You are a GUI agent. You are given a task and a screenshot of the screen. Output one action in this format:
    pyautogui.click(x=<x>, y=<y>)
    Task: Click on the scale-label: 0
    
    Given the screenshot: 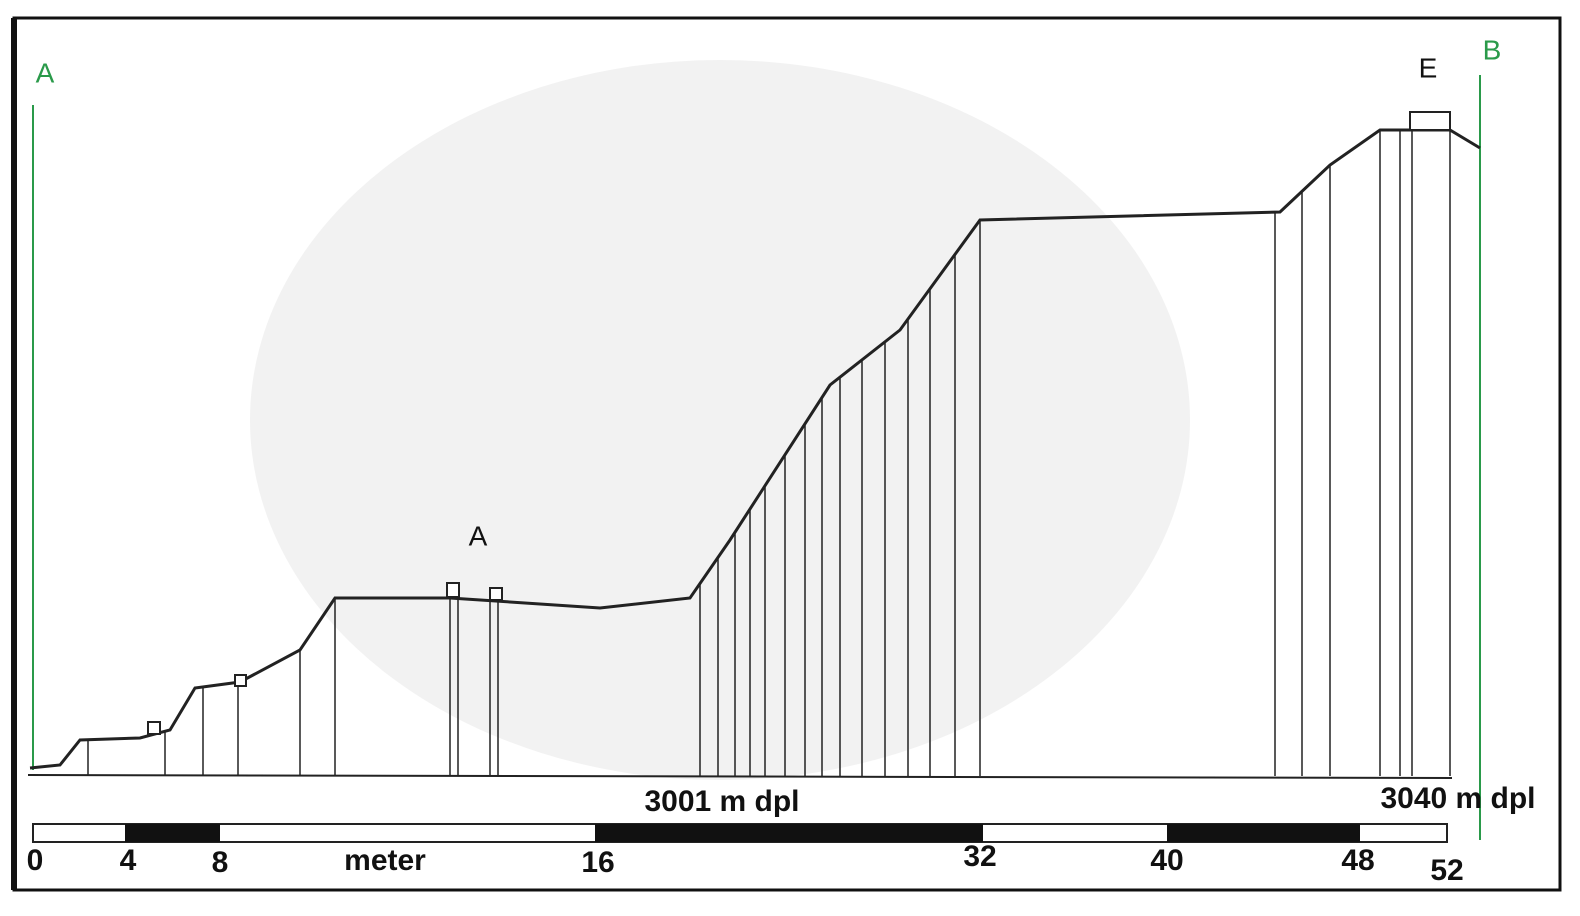 What is the action you would take?
    pyautogui.click(x=35, y=860)
    